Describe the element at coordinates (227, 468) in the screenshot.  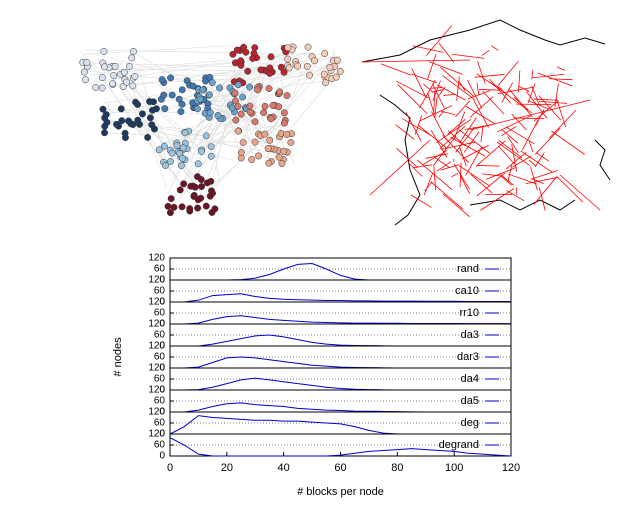
I see `x-tick-label: 20` at that location.